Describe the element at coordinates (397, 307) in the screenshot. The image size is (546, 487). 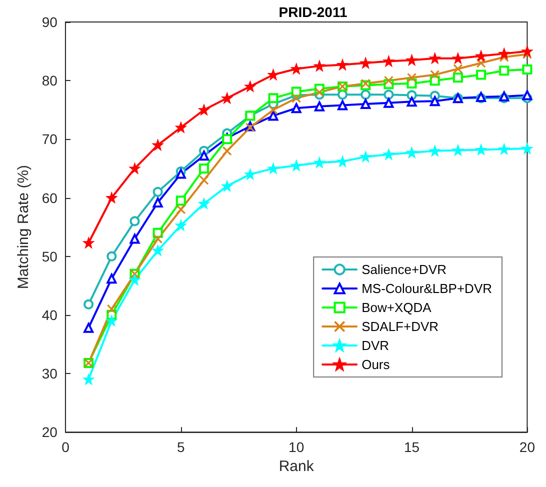
I see `legend-label: Bow+XQDA` at that location.